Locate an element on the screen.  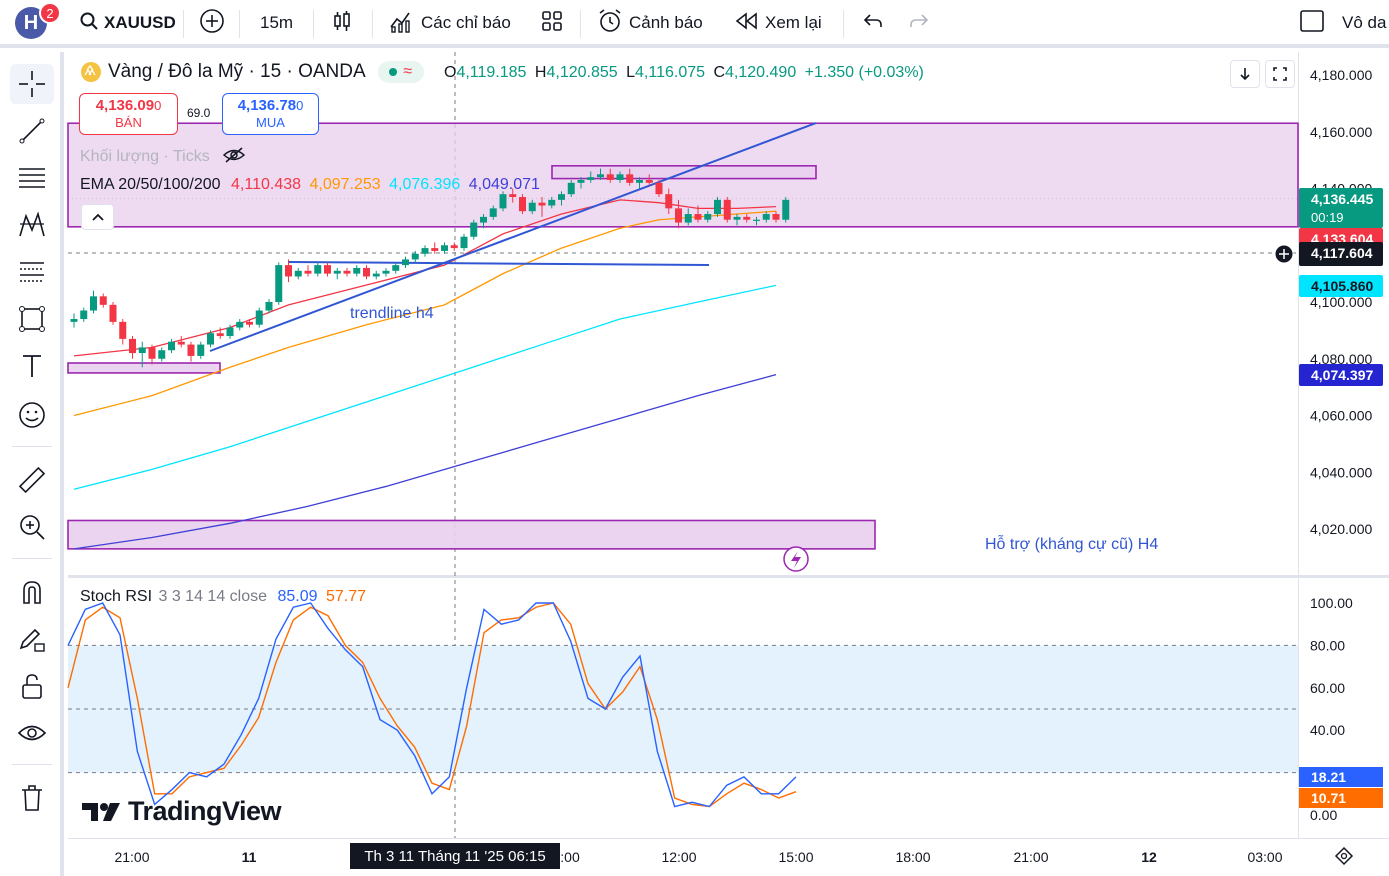
shape-tool is located at coordinates (32, 319).